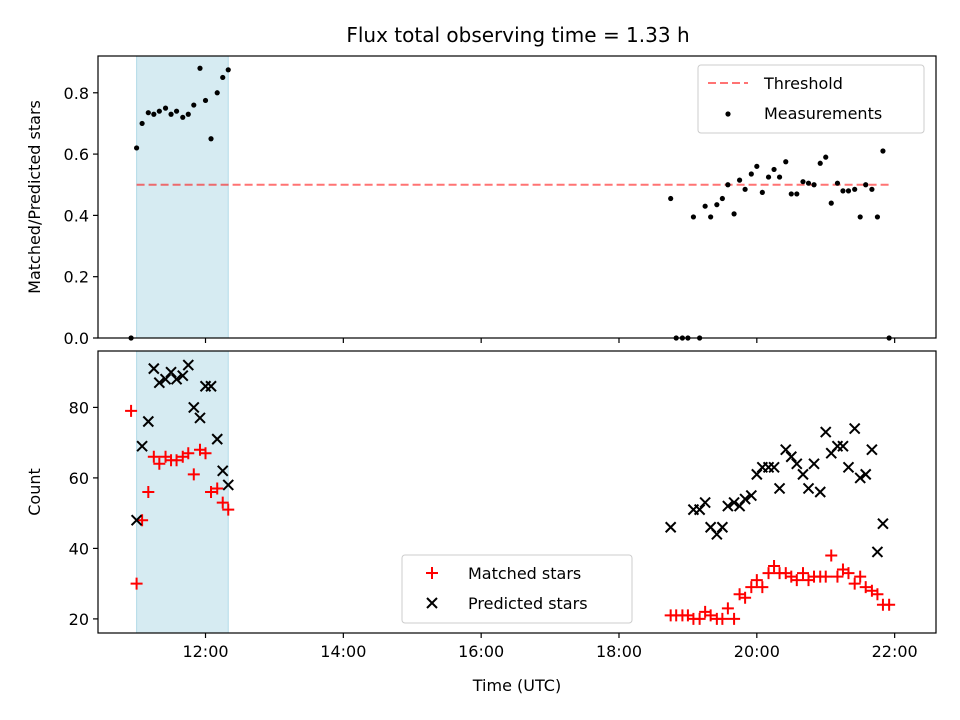 The height and width of the screenshot is (720, 960). I want to click on x-tick-label: 22:00, so click(895, 651).